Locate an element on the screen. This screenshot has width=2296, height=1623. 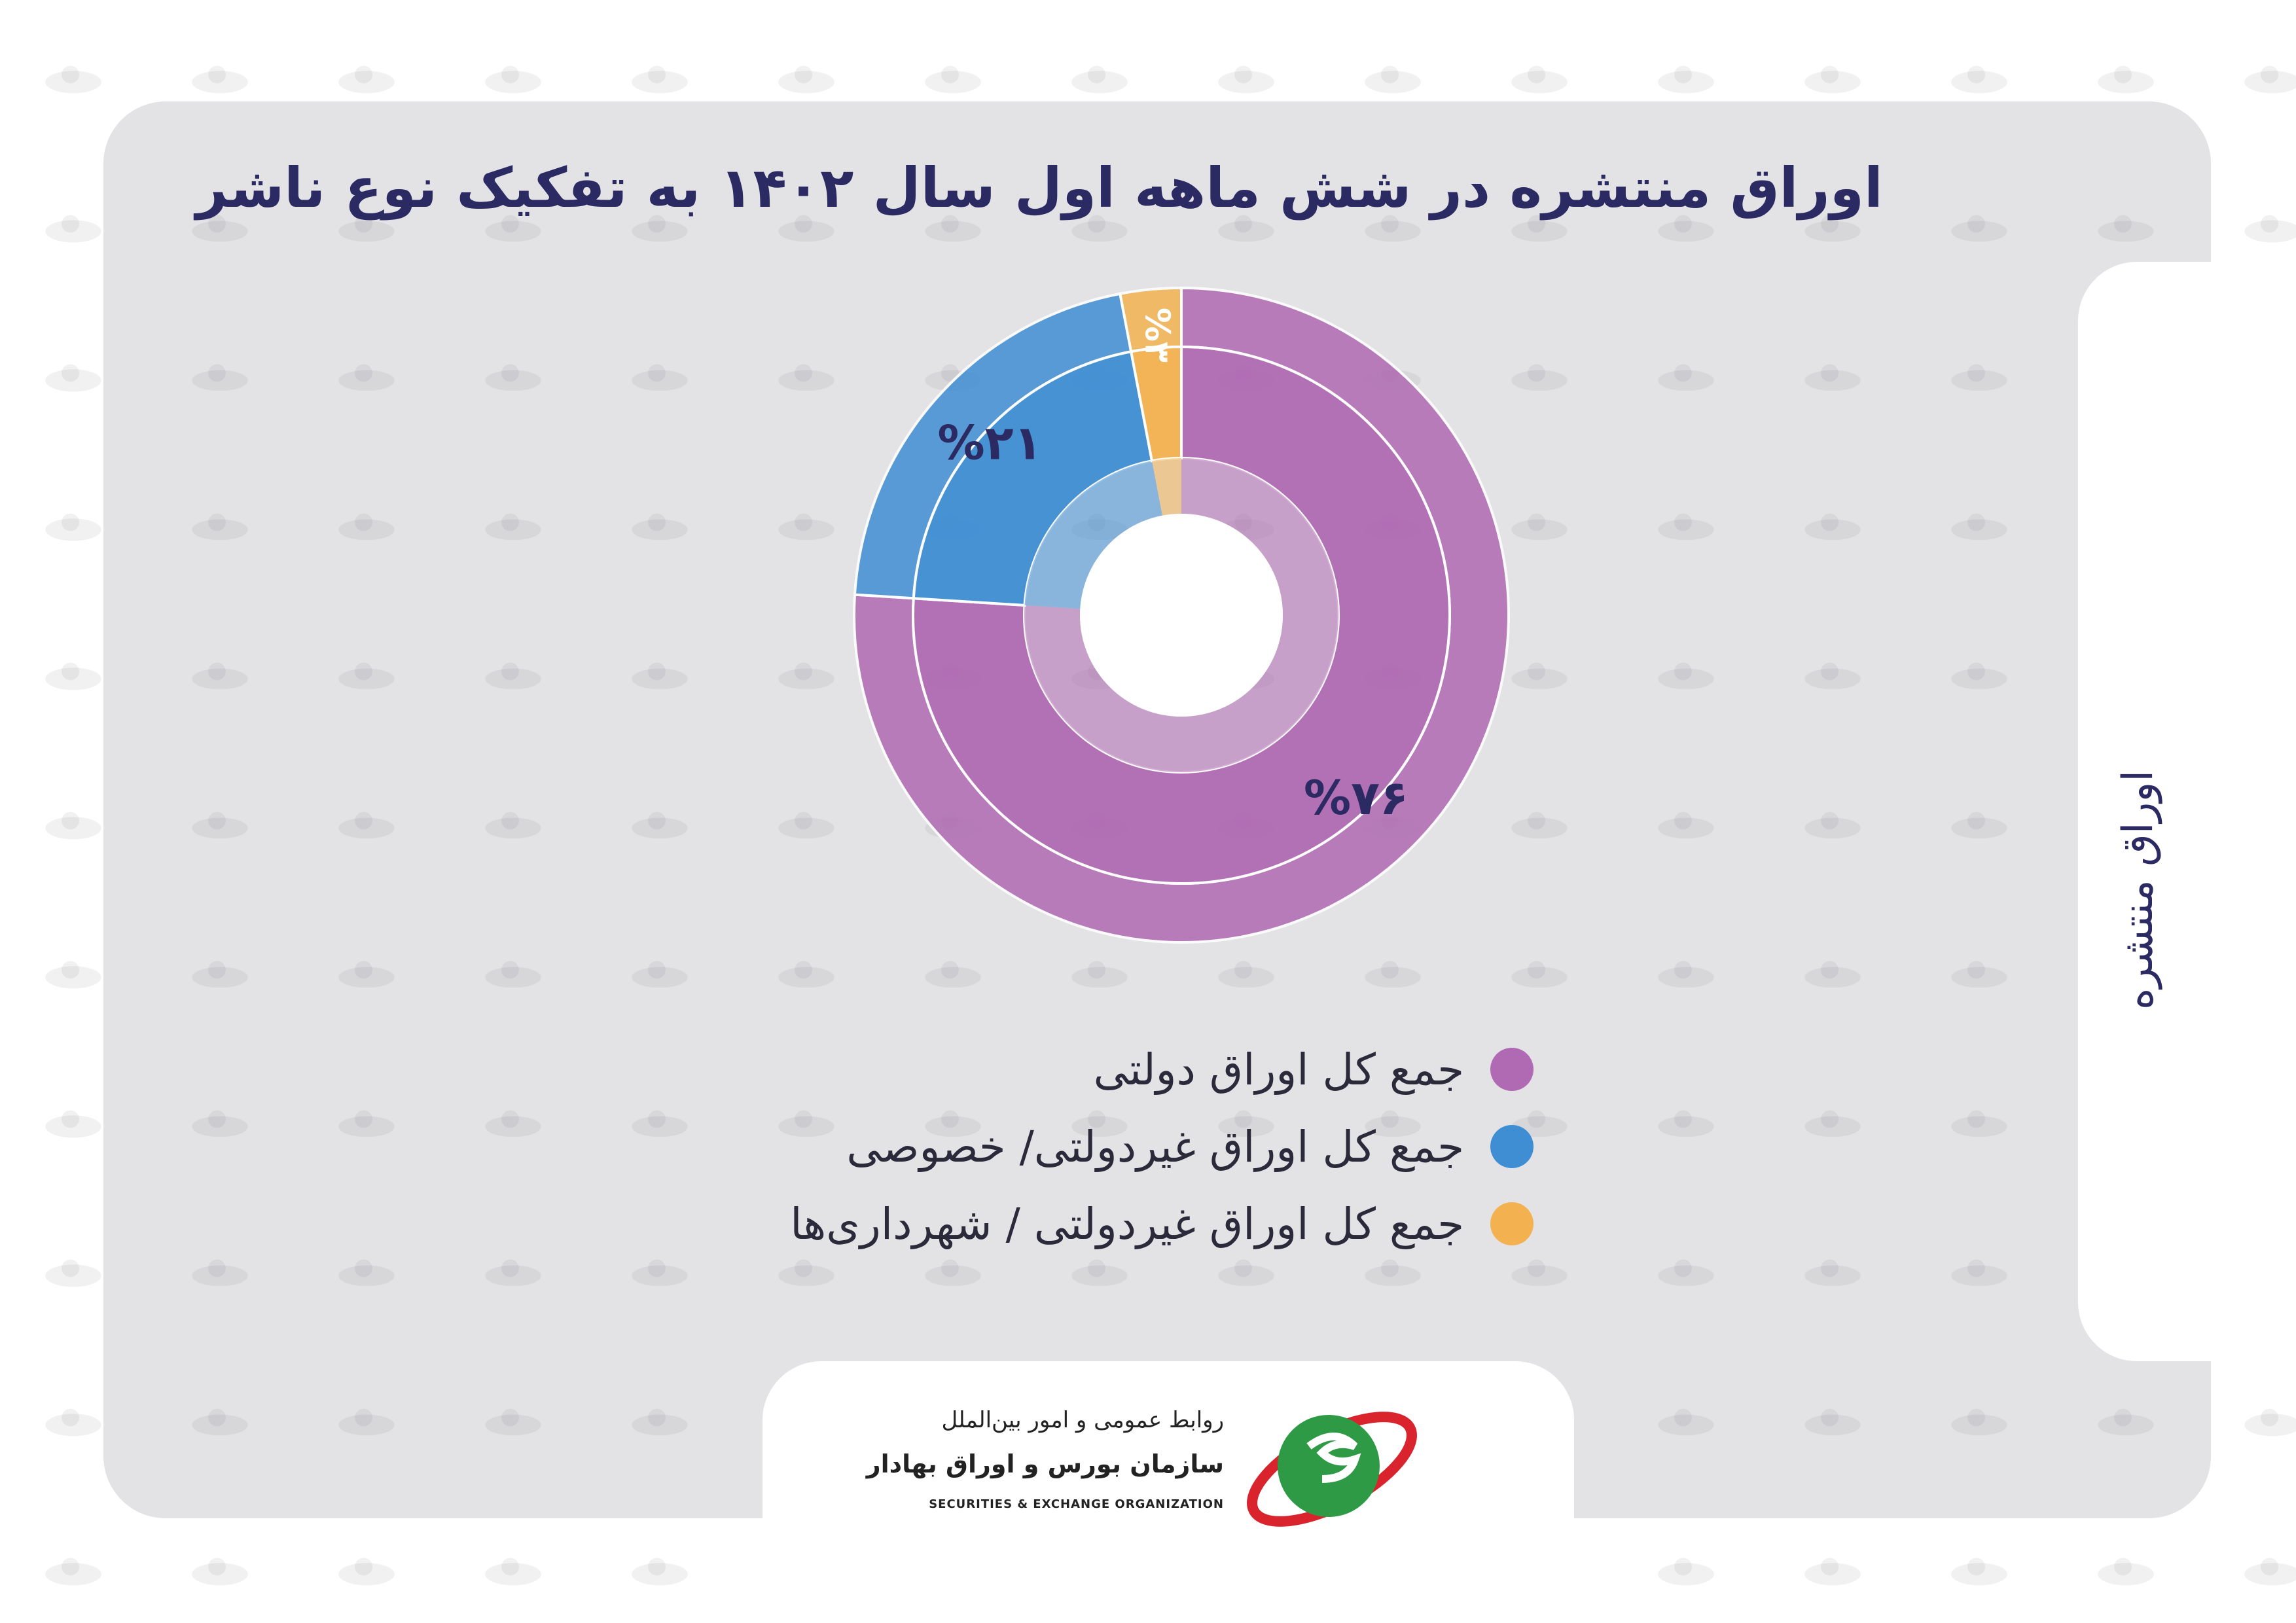
legend-label-municipal: جمع کل اوراق غیردولتی / شهرداری‌ها is located at coordinates (1127, 1223).